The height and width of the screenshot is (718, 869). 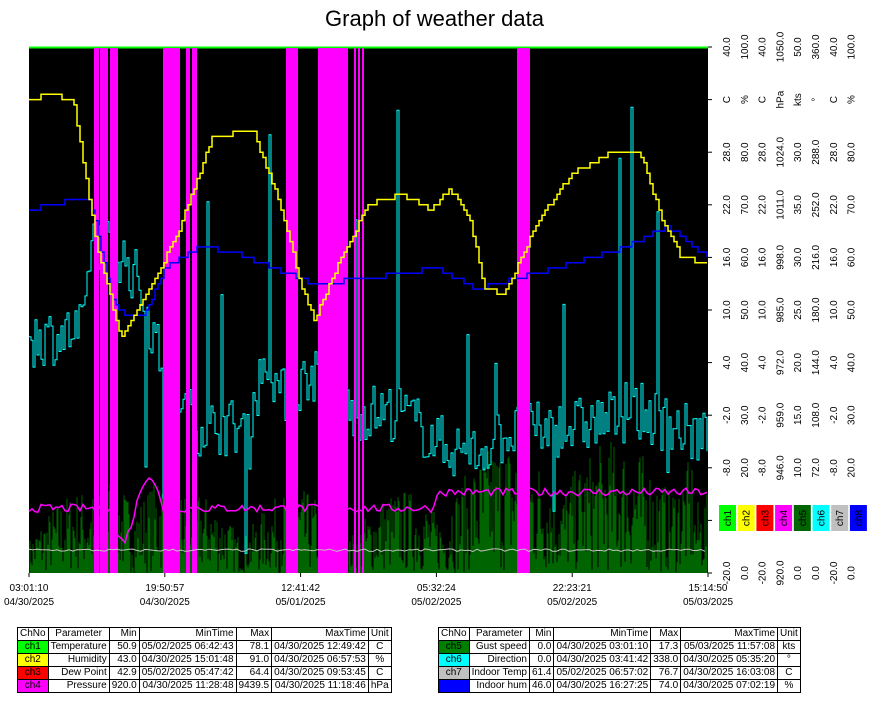 What do you see at coordinates (708, 602) in the screenshot?
I see `x-tick-label-date: 05/03/2025` at bounding box center [708, 602].